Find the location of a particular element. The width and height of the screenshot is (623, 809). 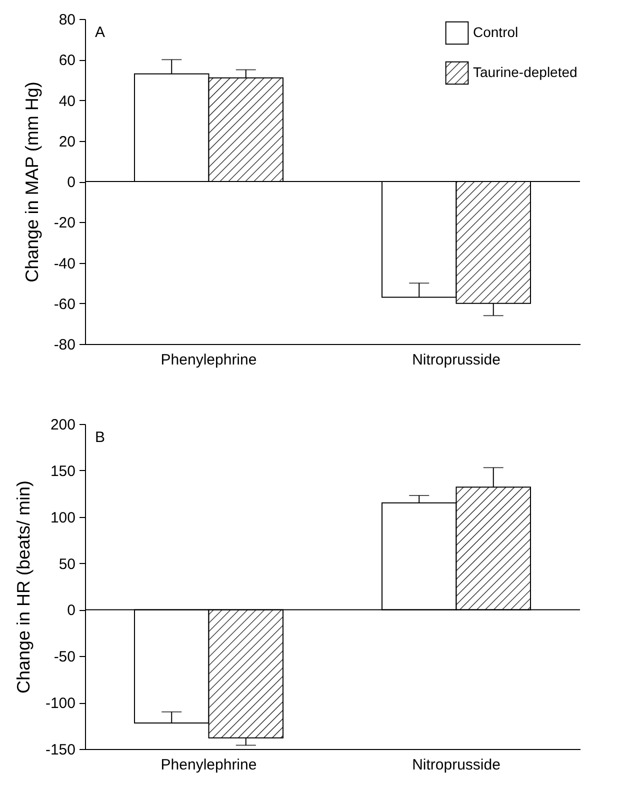

legend-label: Taurine-depleted is located at coordinates (525, 72).